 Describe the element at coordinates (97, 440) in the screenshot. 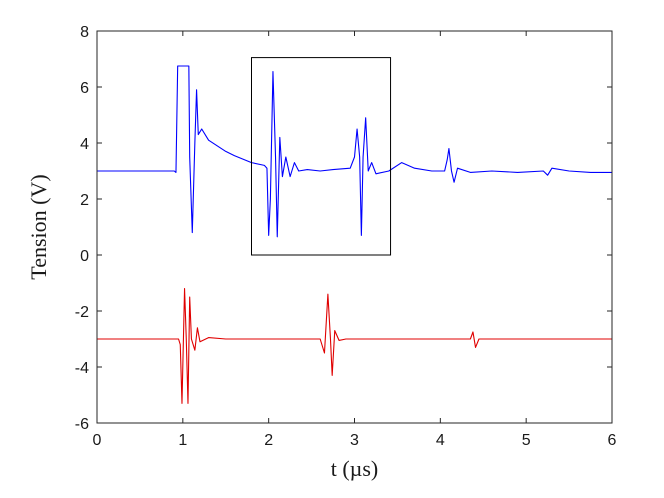

I see `x-tick-label: 0` at that location.